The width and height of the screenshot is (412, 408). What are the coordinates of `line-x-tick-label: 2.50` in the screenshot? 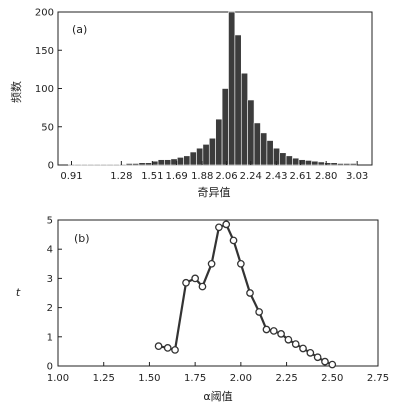 It's located at (332, 378).